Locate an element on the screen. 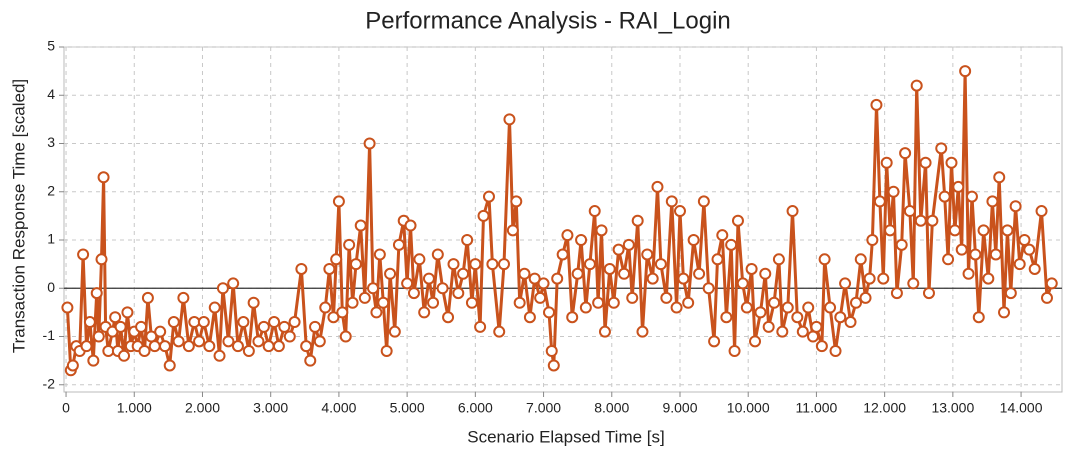 The image size is (1076, 457). x-tick-label: 1.000 is located at coordinates (134, 408).